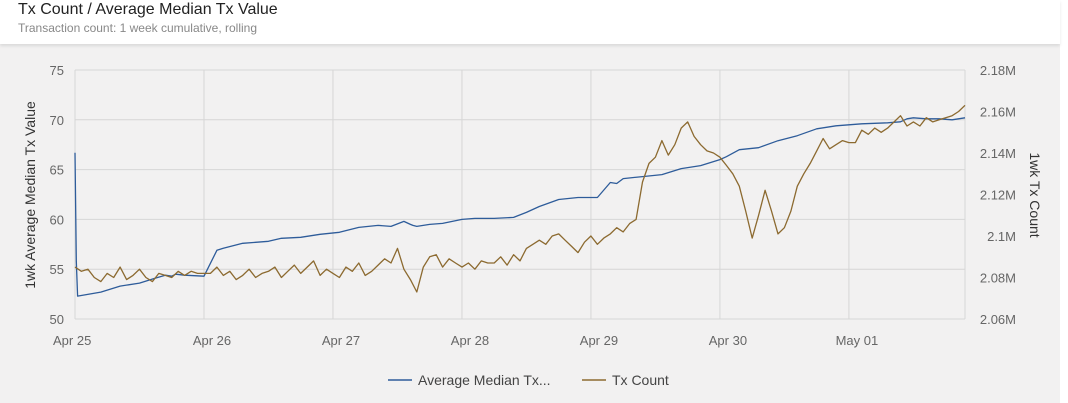 The image size is (1068, 403). What do you see at coordinates (470, 340) in the screenshot?
I see `x-tick-label: Apr 28` at bounding box center [470, 340].